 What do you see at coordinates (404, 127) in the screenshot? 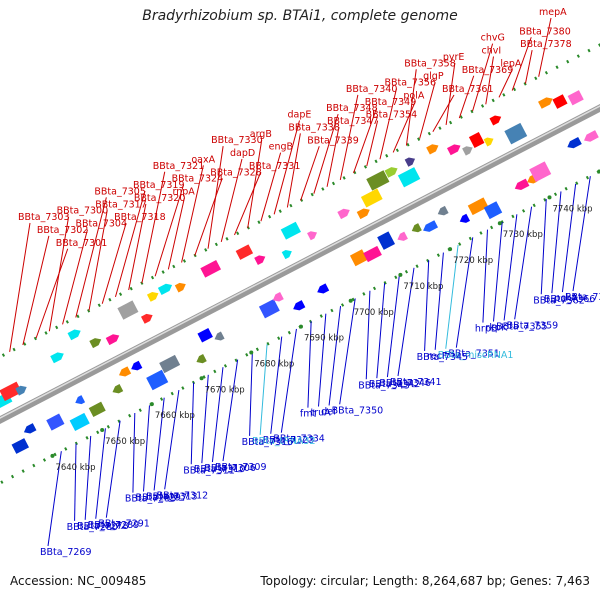
I see `leader-pola` at bounding box center [404, 127].